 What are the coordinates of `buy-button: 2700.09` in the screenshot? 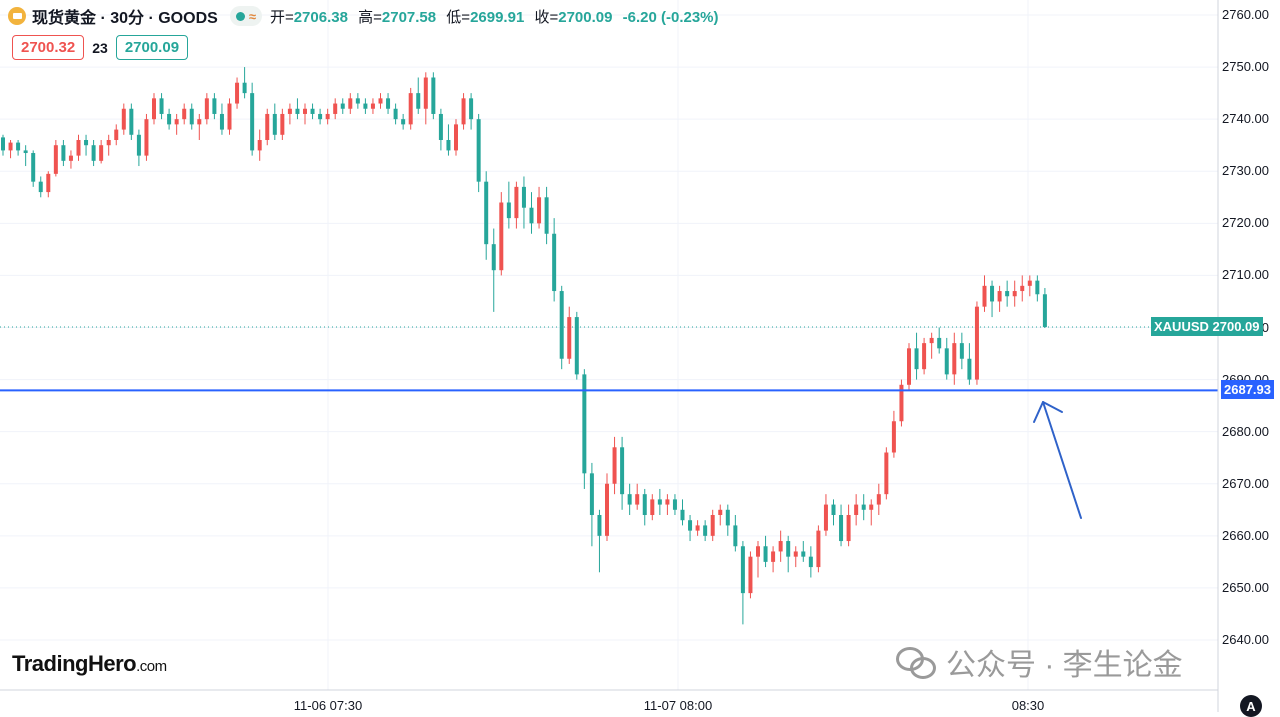 It's located at (152, 47).